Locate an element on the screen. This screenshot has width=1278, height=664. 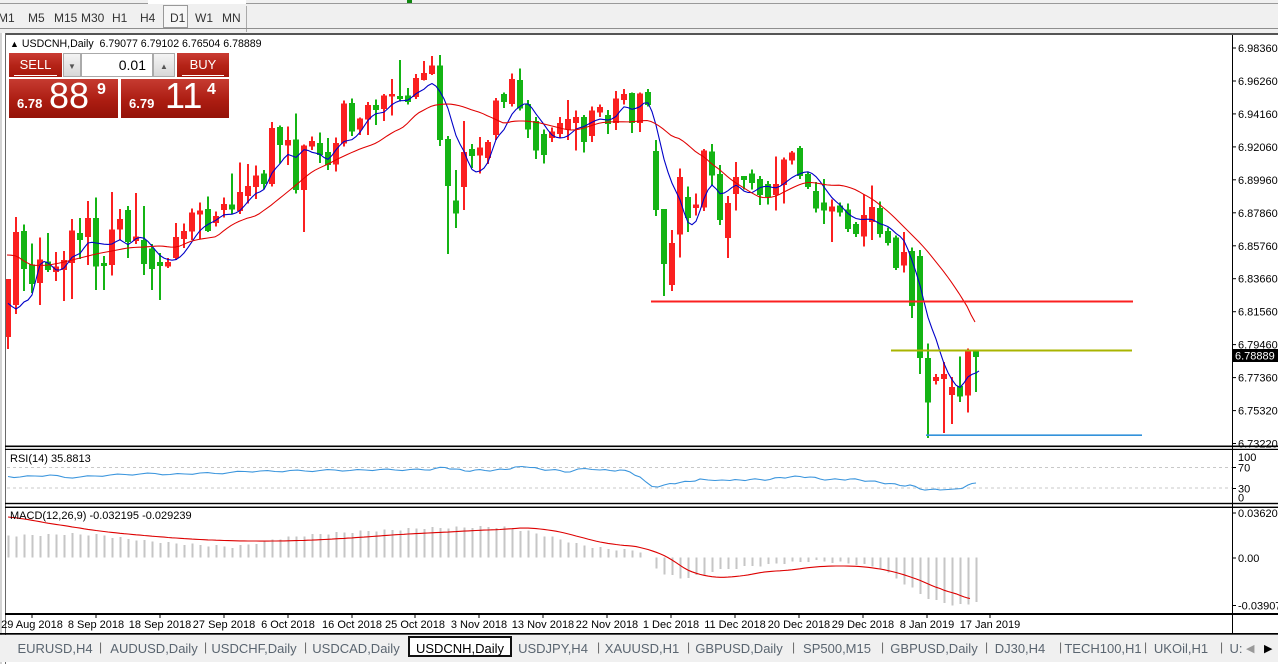
svg-text: 6.77360 is located at coordinates (1258, 379).